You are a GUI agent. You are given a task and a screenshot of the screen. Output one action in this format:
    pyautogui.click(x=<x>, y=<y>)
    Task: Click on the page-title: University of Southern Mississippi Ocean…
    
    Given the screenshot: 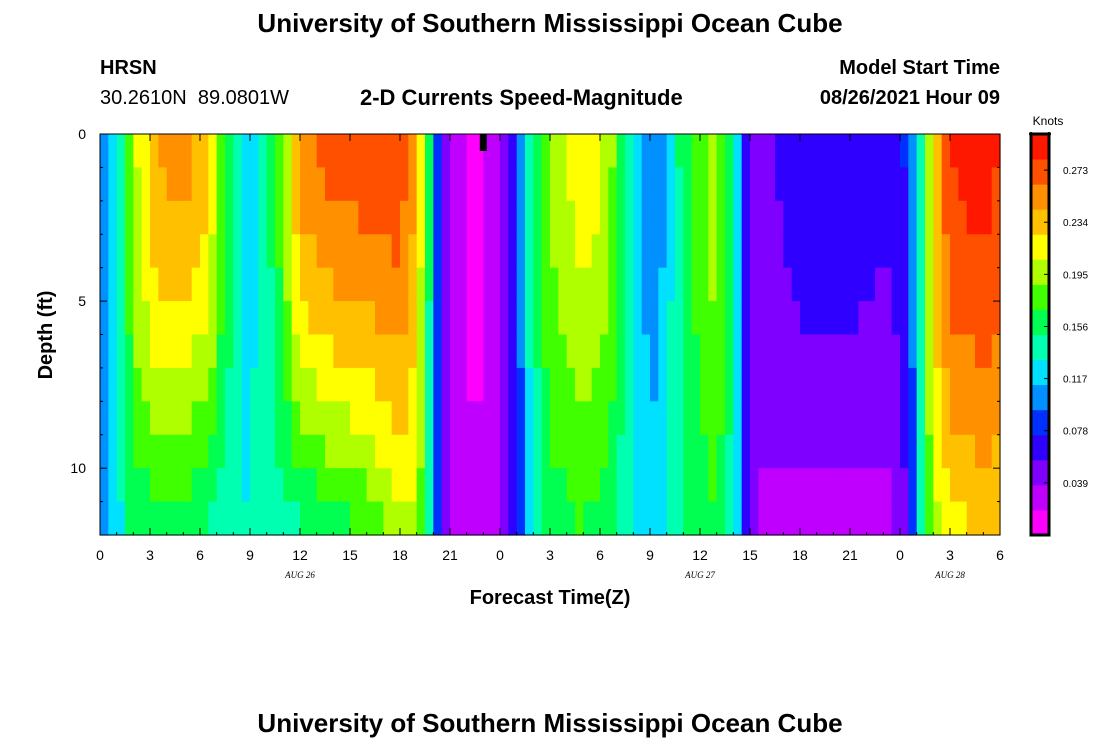 What is the action you would take?
    pyautogui.click(x=550, y=23)
    